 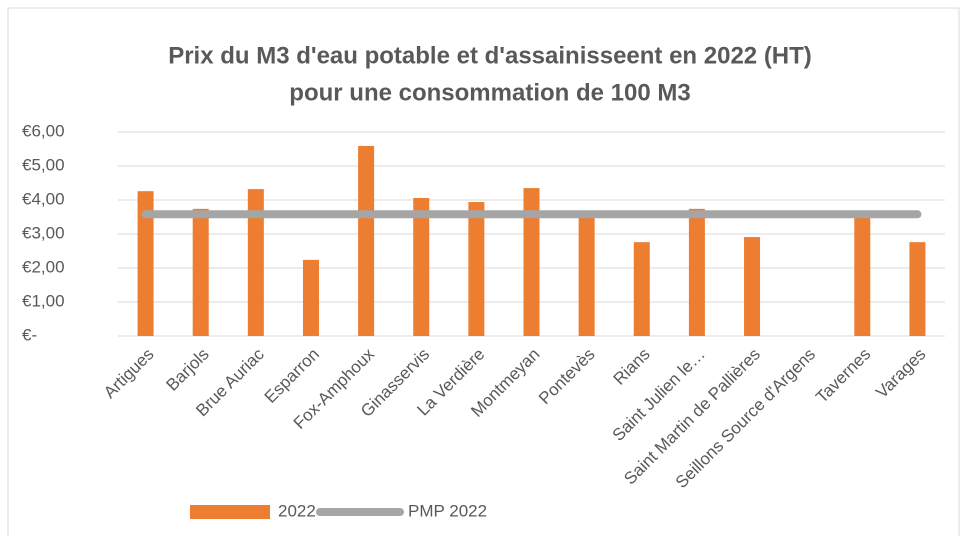 I want to click on legend-swatch, so click(x=230, y=512).